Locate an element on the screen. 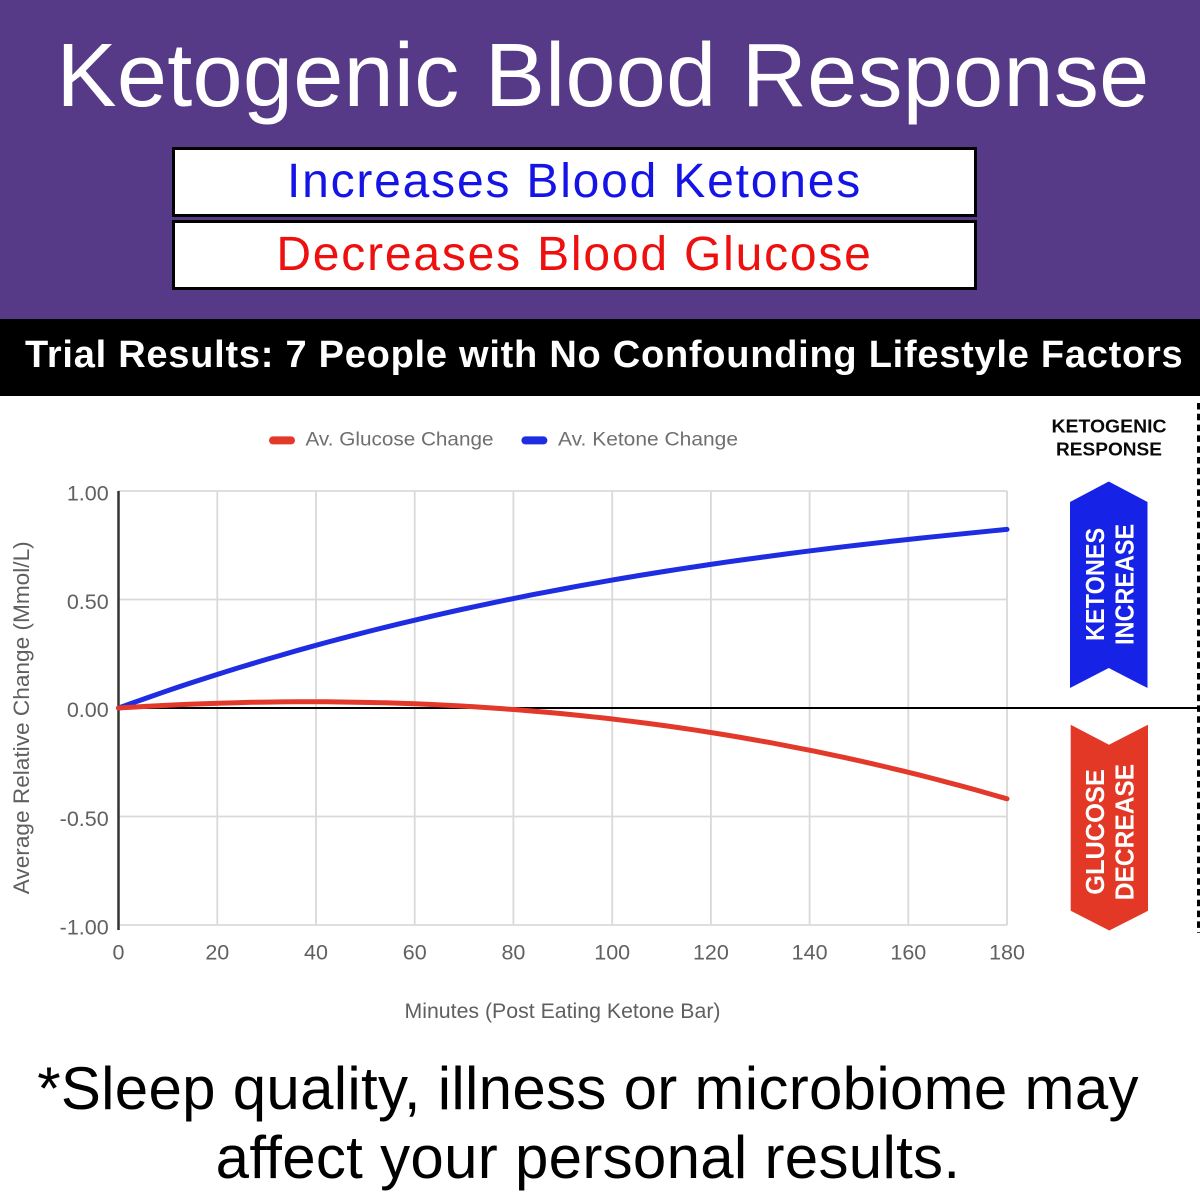 The height and width of the screenshot is (1200, 1200). svg-text: GLUCOSE is located at coordinates (1095, 832).